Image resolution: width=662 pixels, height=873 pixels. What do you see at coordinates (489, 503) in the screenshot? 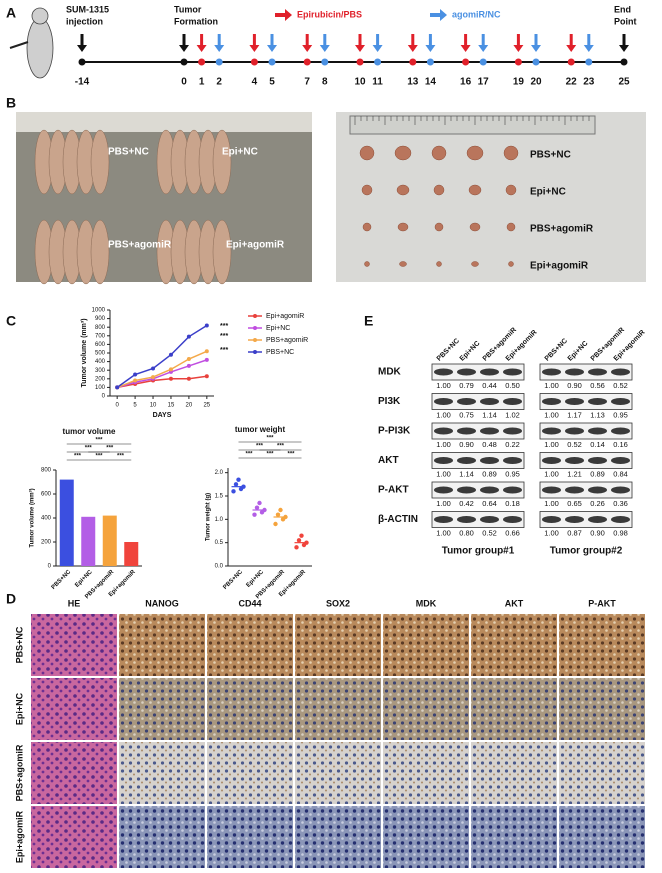
I see `band-value: 0.64` at bounding box center [489, 503].